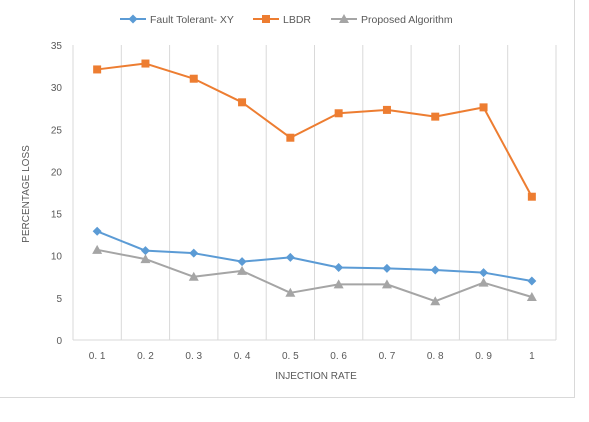 The width and height of the screenshot is (589, 422). I want to click on y-axis-ticks: 0 5 10 15 20 25 30 35, so click(57, 194).